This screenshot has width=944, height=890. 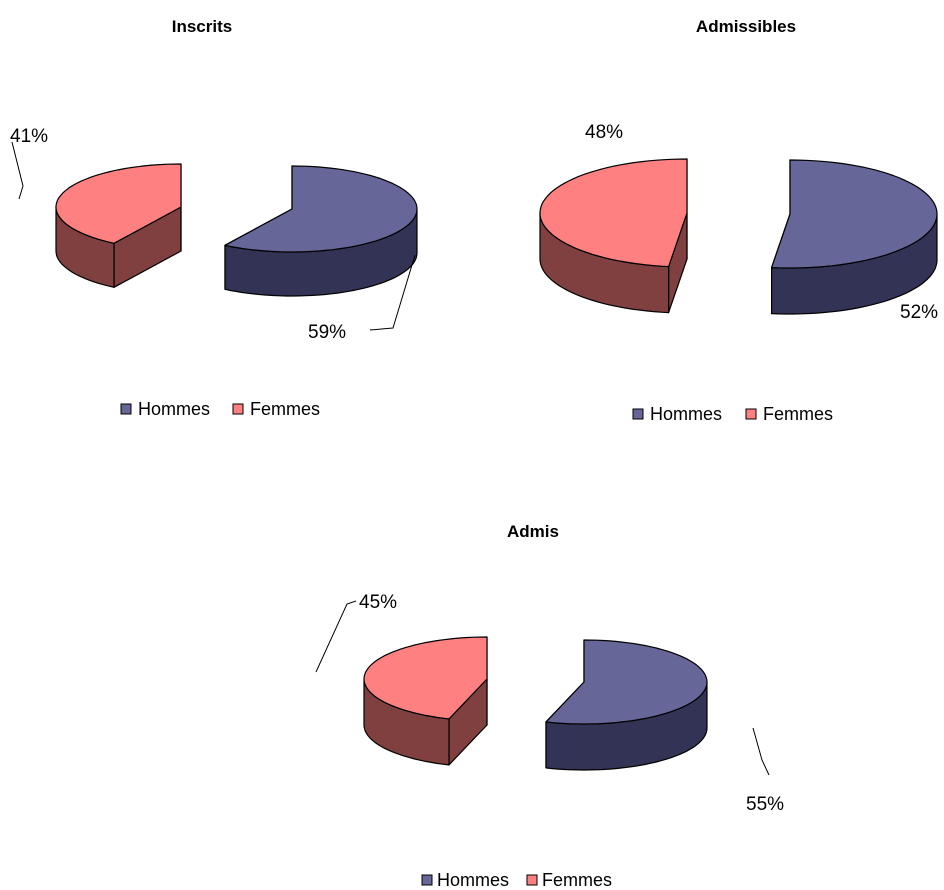 I want to click on slice-label-hommes: 55%, so click(x=765, y=804).